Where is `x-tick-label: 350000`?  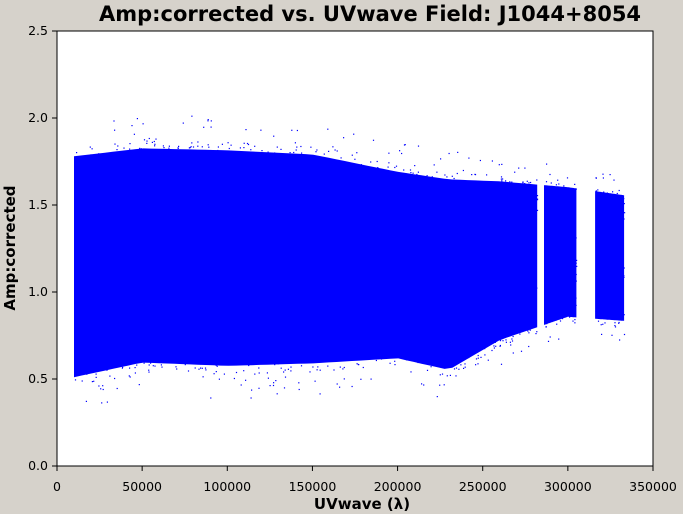
x-tick-label: 350000 is located at coordinates (653, 486).